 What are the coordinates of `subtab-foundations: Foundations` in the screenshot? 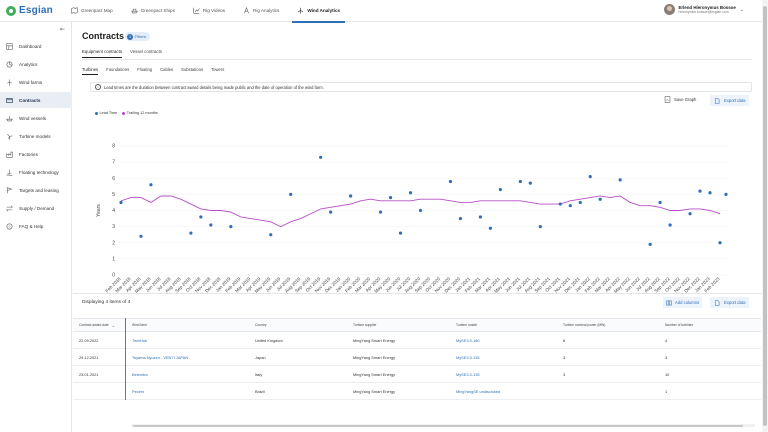 It's located at (118, 69).